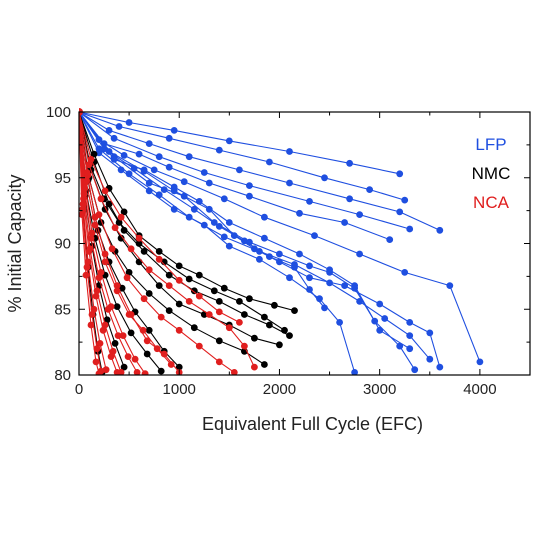 This screenshot has width=541, height=540. I want to click on y-tick-label: 95, so click(62, 178).